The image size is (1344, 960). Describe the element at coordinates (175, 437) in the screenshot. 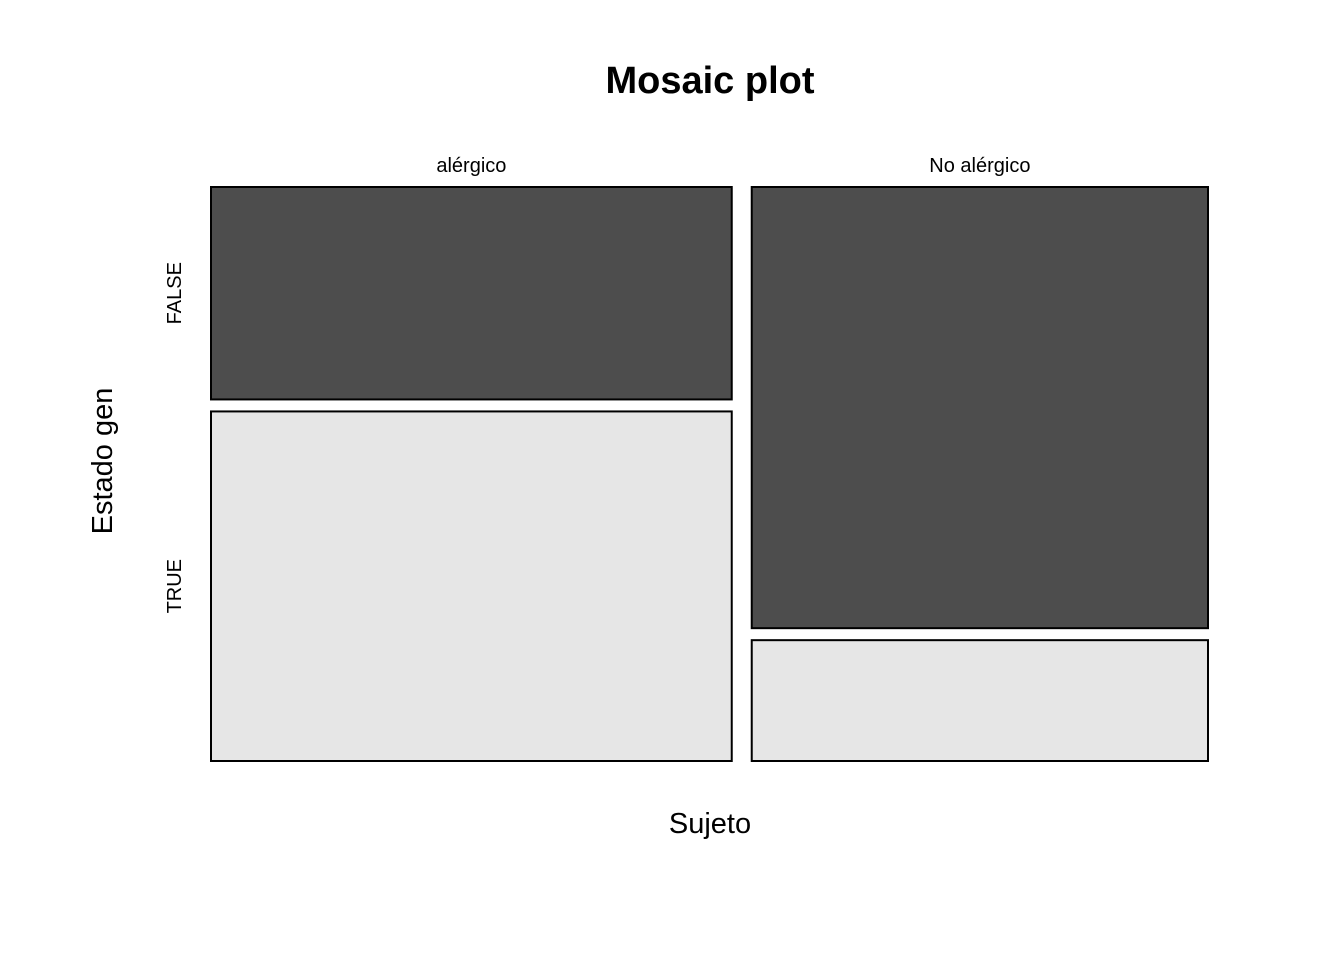

I see `y-category-labels: FALSE TRUE` at that location.